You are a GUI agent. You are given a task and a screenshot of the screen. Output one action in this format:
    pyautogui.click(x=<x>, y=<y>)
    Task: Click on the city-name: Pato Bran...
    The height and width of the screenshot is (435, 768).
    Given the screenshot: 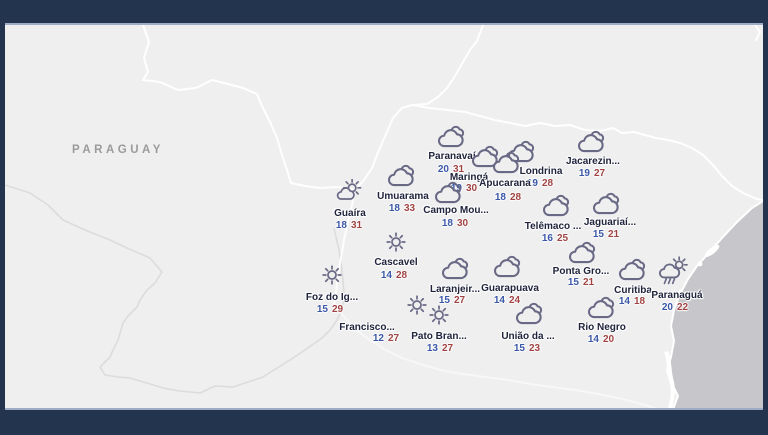 What is the action you would take?
    pyautogui.click(x=439, y=336)
    